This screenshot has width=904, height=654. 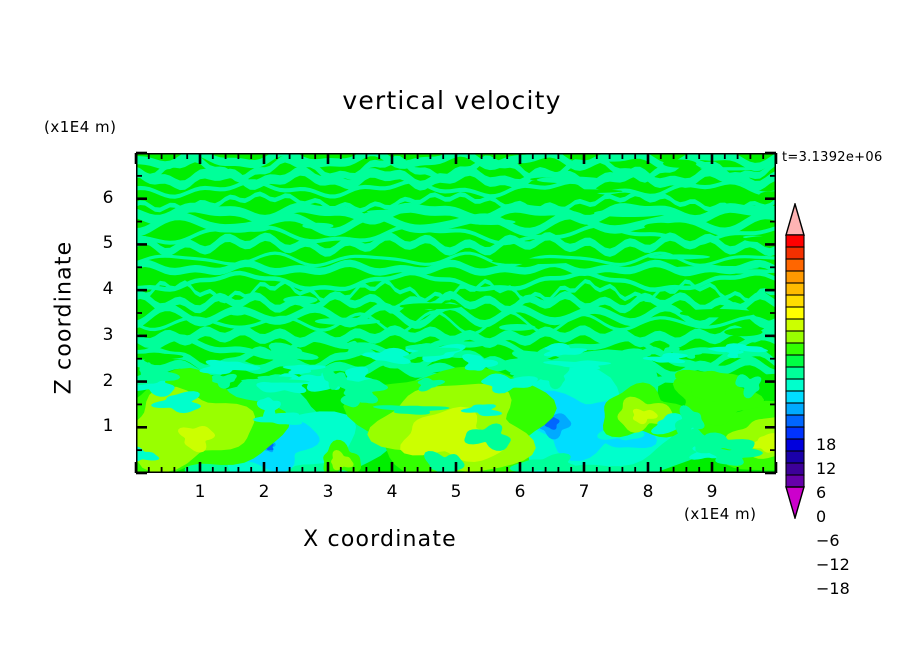 What do you see at coordinates (648, 492) in the screenshot?
I see `x-tick-label: 8` at bounding box center [648, 492].